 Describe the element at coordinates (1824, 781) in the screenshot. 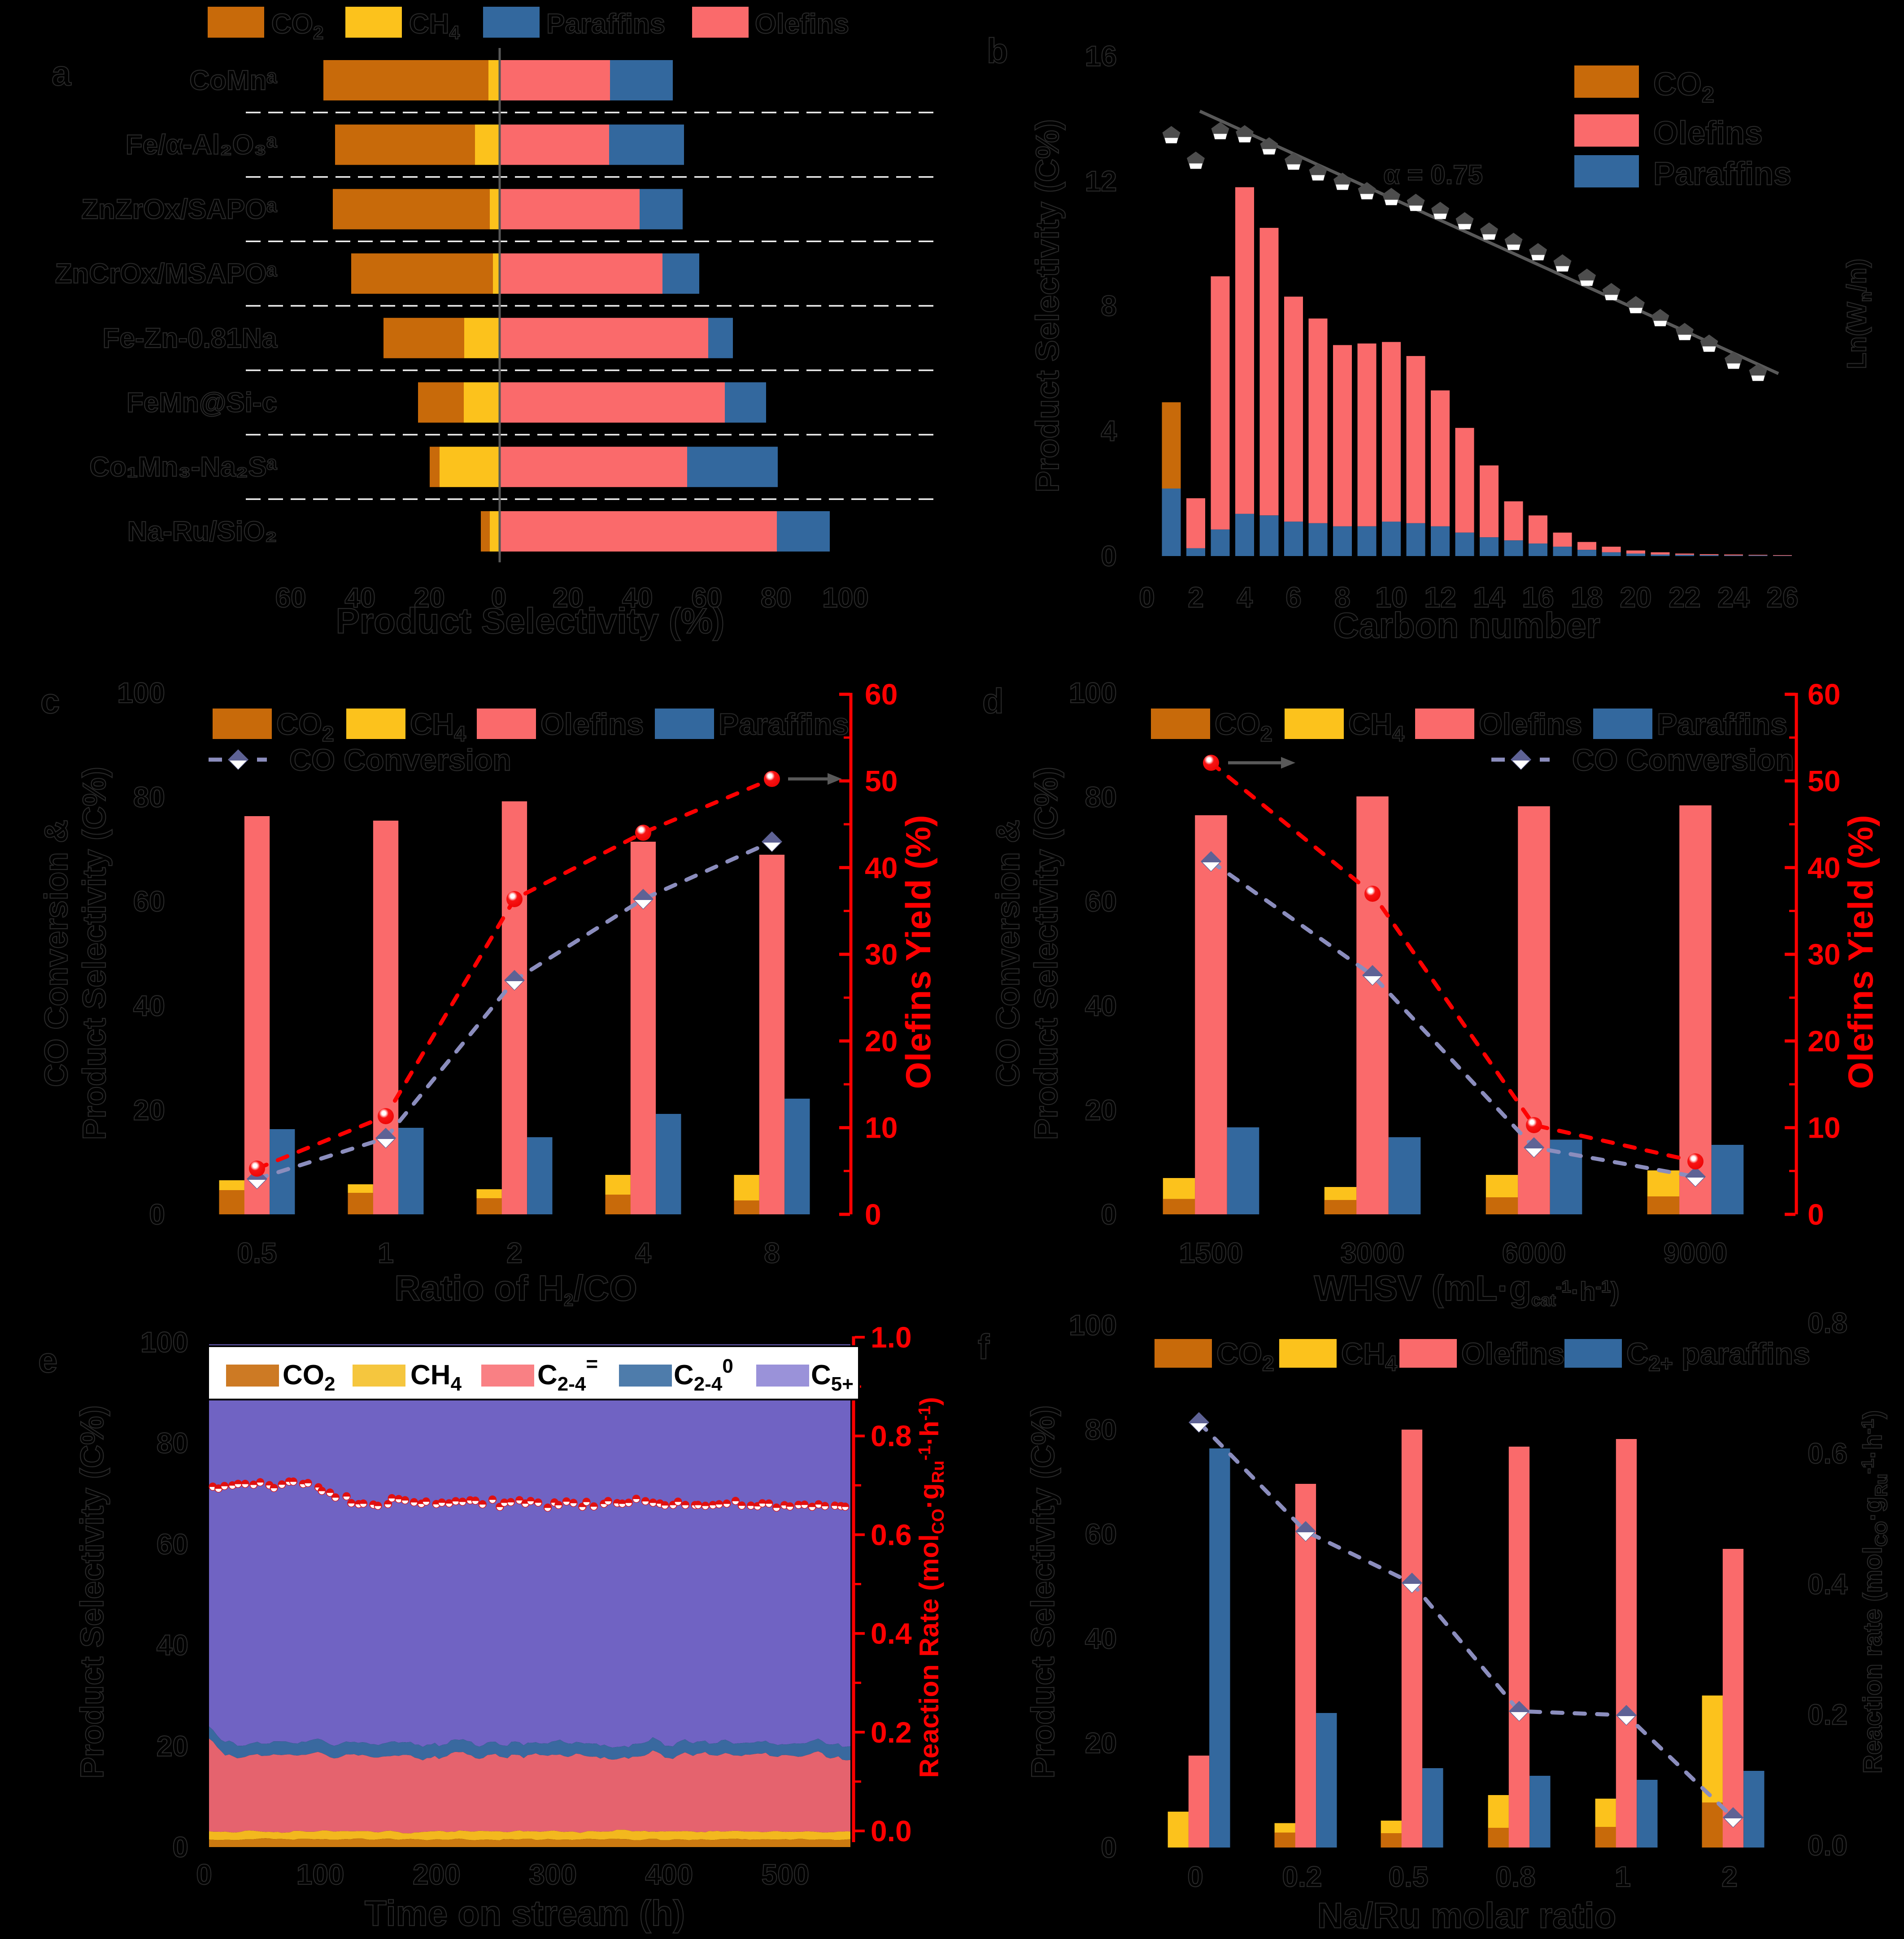

I see `svg-text: 50` at that location.